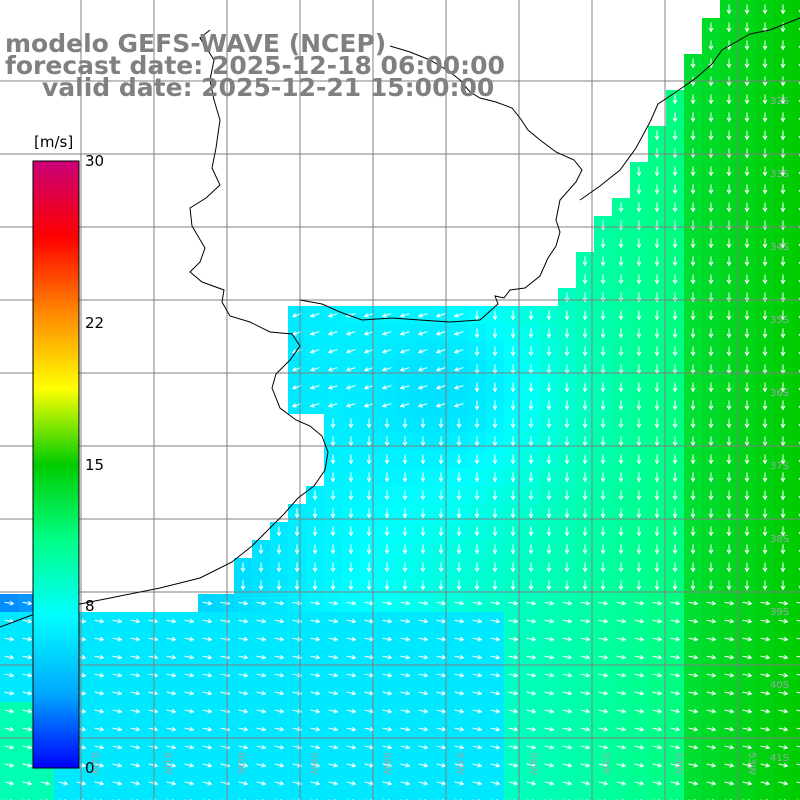  I want to click on latitude-label: 35S, so click(779, 320).